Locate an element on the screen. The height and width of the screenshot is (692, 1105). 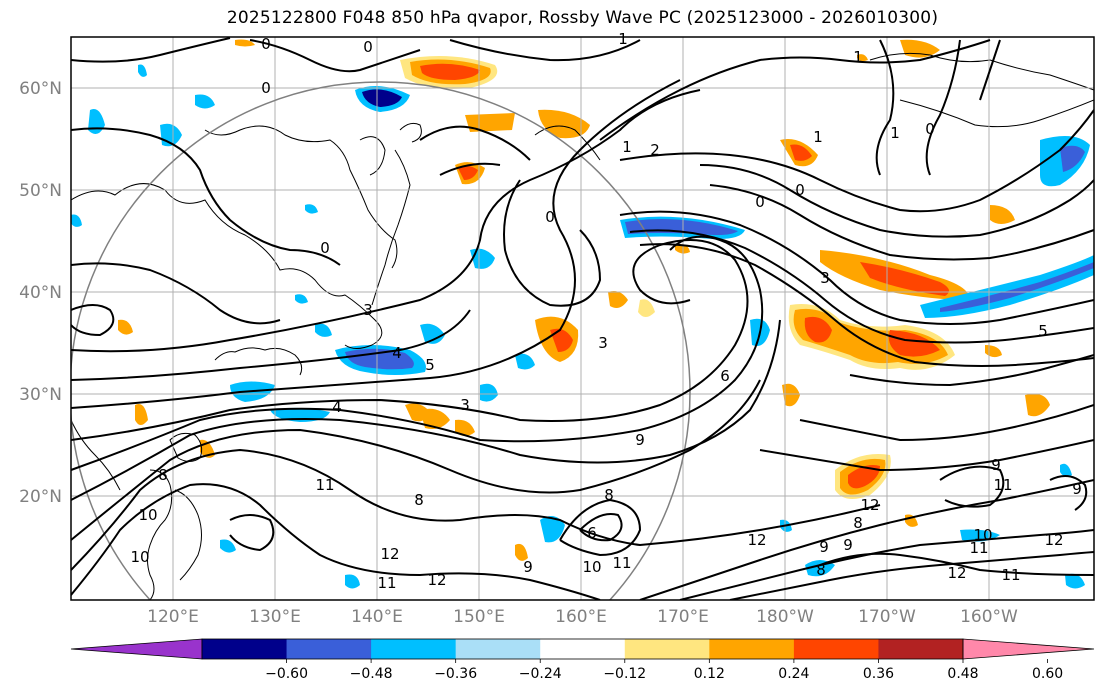
lon-label: 160°E is located at coordinates (581, 617).